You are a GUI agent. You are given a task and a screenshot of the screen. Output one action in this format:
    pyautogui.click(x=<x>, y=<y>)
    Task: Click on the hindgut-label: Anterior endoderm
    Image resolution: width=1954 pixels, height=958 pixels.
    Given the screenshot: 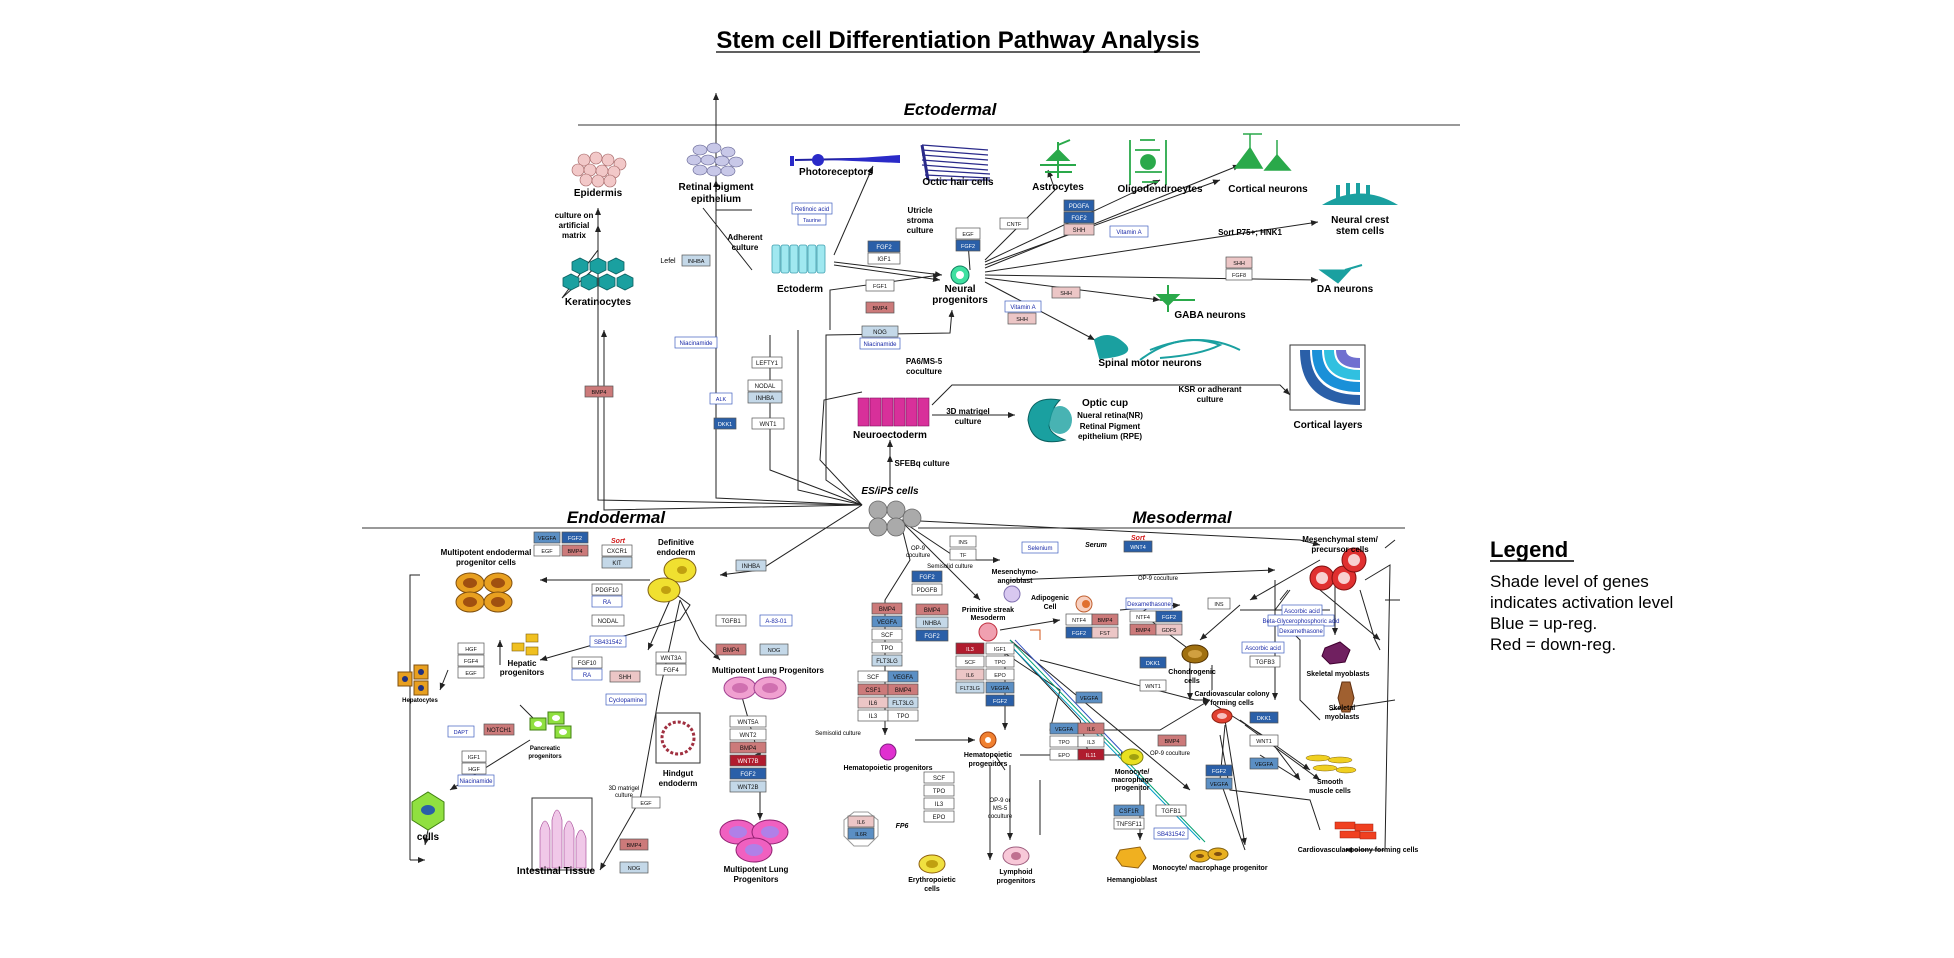 What is the action you would take?
    pyautogui.click(x=678, y=773)
    